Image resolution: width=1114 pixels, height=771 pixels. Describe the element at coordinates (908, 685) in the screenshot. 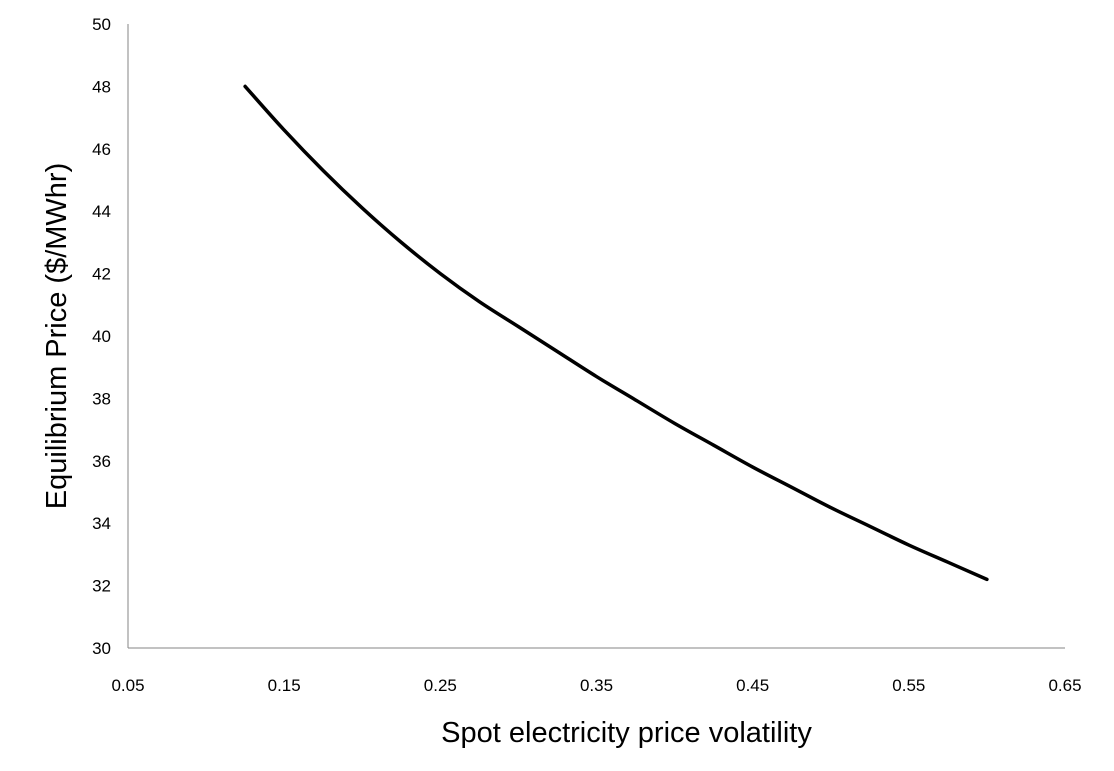

I see `x-tick-label: 0.55` at that location.